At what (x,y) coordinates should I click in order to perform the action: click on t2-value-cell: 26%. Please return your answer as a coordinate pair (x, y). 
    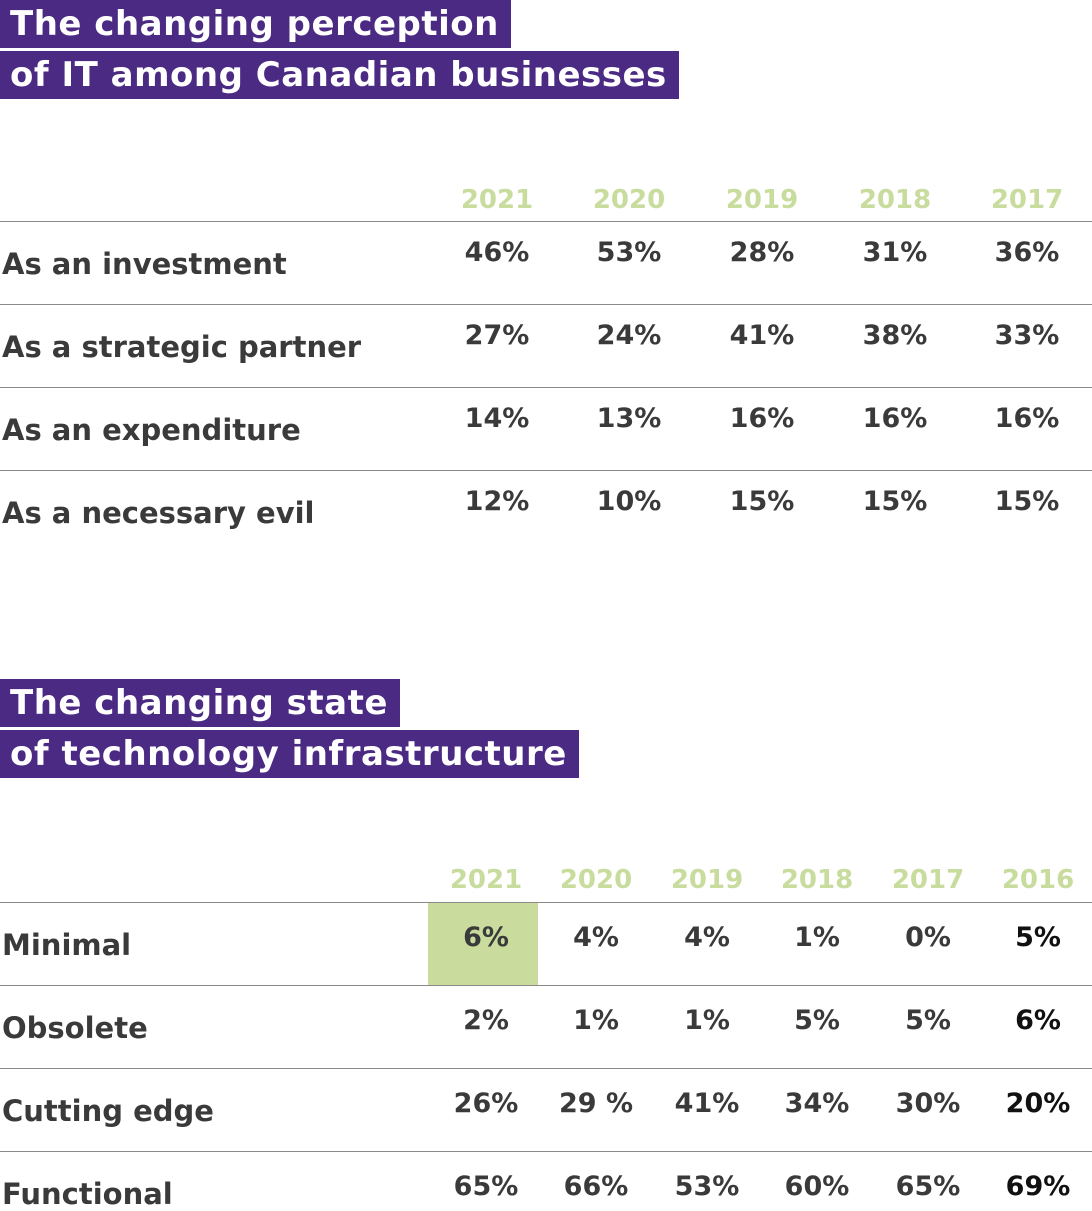
    Looking at the image, I should click on (486, 1103).